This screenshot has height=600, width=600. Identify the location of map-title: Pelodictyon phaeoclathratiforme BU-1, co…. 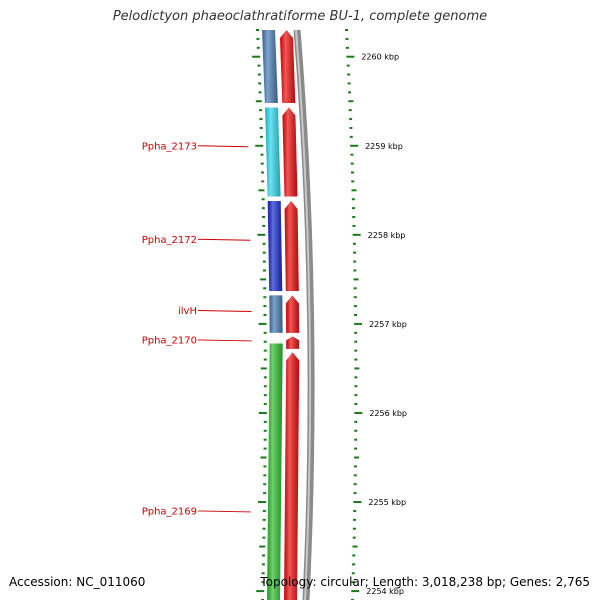
(300, 16).